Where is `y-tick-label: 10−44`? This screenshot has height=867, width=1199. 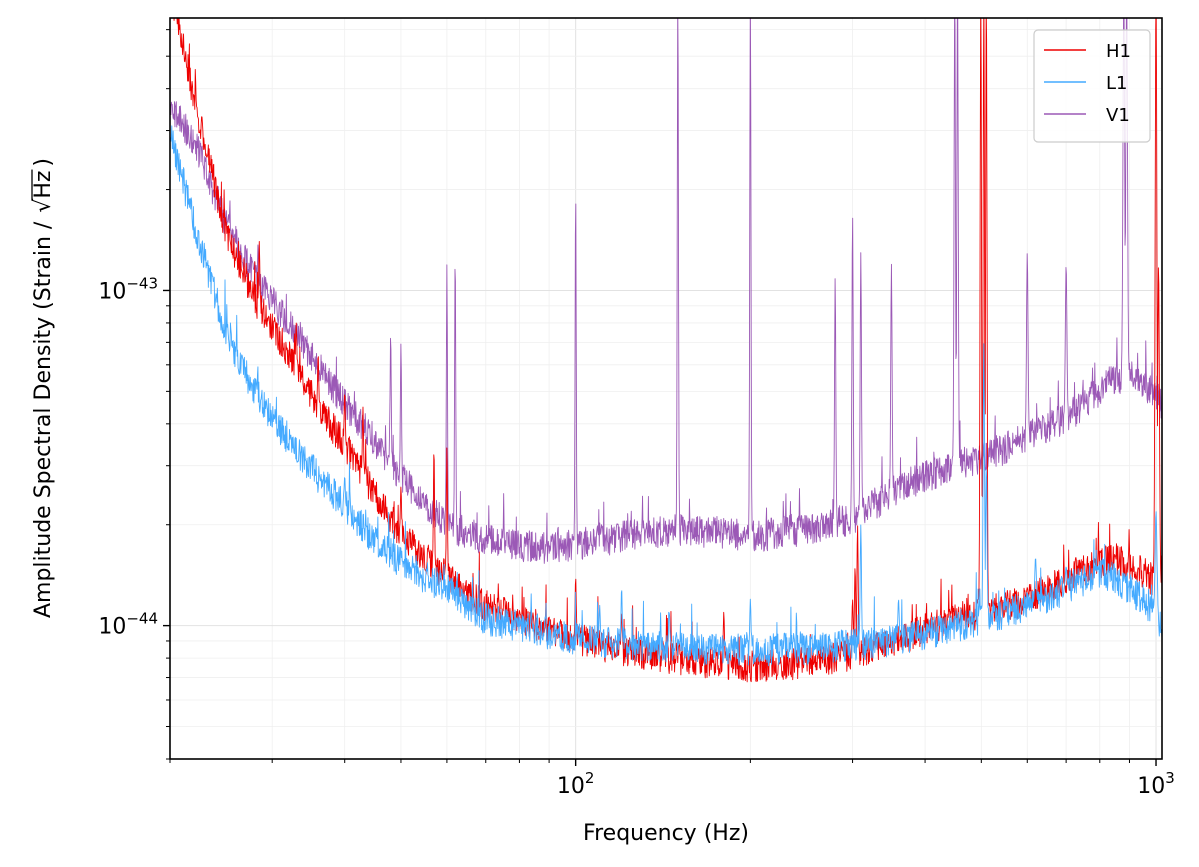 y-tick-label: 10−44 is located at coordinates (128, 625).